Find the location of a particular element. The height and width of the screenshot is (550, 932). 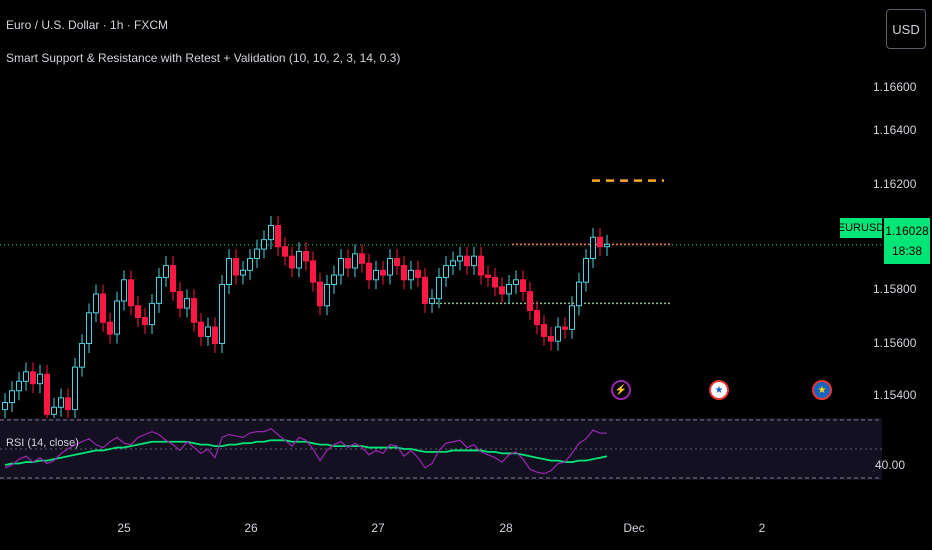

price-axis-label: 1.16600 is located at coordinates (895, 87).